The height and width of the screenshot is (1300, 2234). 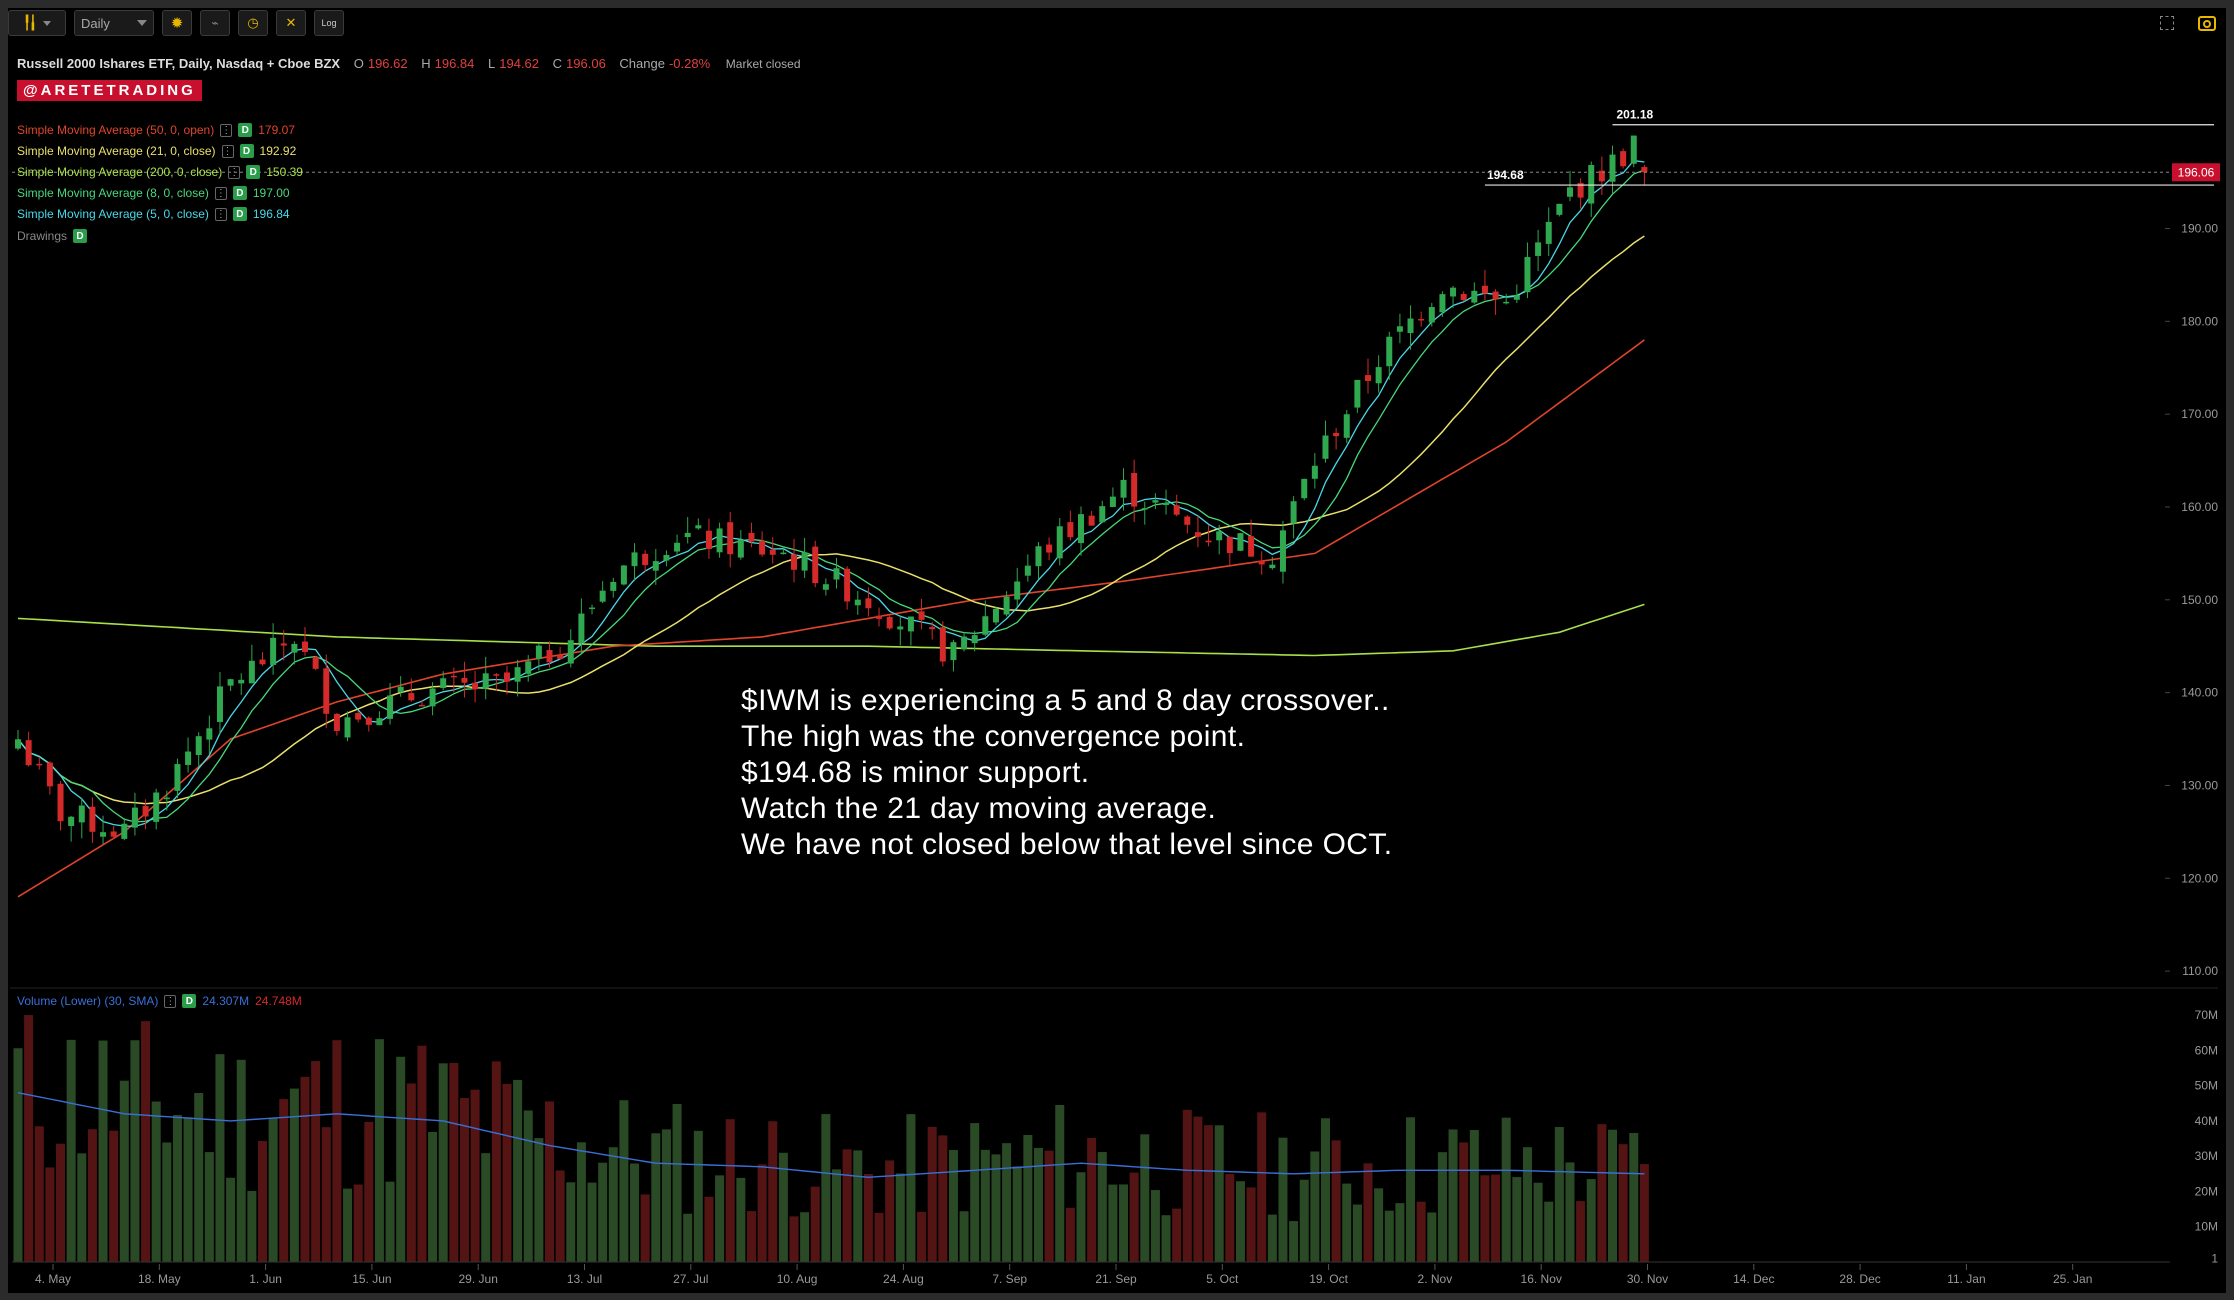 I want to click on settings-button: ✹, so click(x=177, y=23).